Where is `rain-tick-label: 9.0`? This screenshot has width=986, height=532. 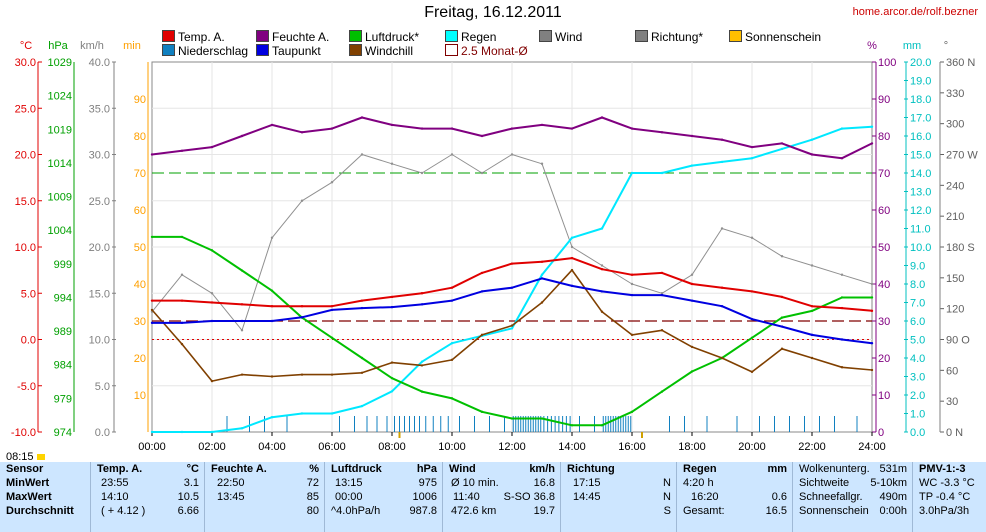 rain-tick-label: 9.0 is located at coordinates (917, 267).